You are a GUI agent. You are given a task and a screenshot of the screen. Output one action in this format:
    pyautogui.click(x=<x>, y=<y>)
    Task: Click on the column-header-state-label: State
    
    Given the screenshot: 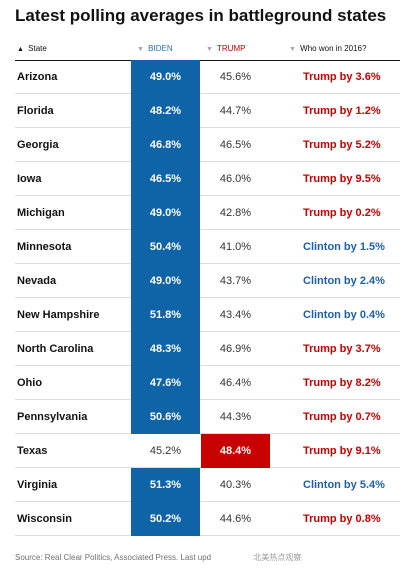 What is the action you would take?
    pyautogui.click(x=37, y=48)
    